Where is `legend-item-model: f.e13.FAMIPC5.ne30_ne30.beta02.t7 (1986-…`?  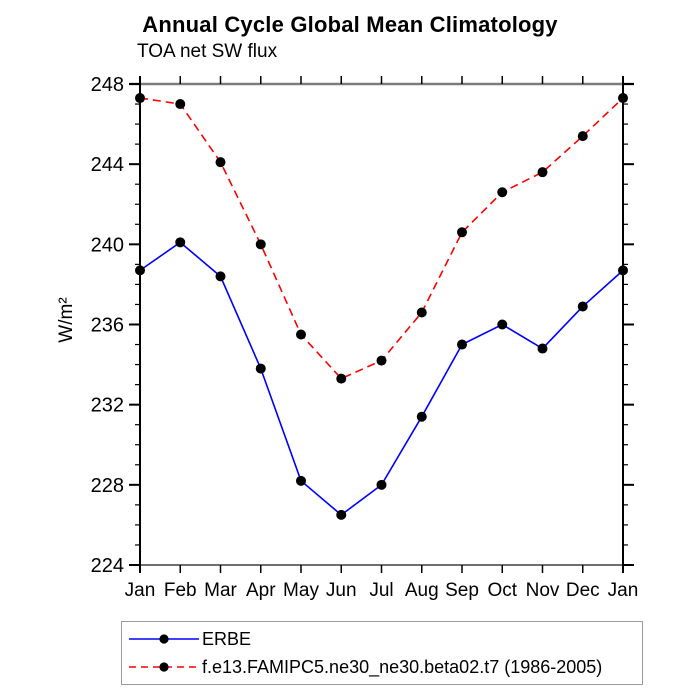 legend-item-model: f.e13.FAMIPC5.ne30_ne30.beta02.t7 (1986-… is located at coordinates (384, 667).